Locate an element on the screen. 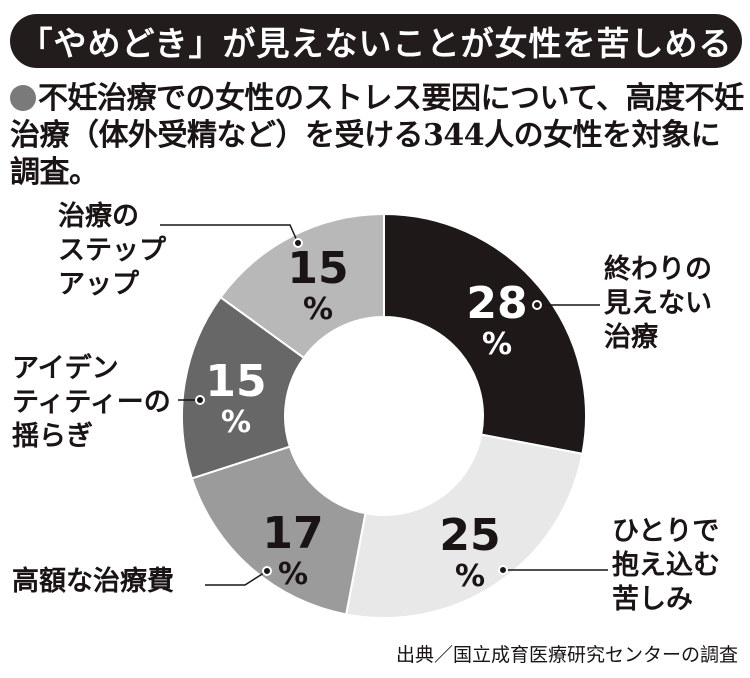  unit-label-2: % is located at coordinates (293, 574).